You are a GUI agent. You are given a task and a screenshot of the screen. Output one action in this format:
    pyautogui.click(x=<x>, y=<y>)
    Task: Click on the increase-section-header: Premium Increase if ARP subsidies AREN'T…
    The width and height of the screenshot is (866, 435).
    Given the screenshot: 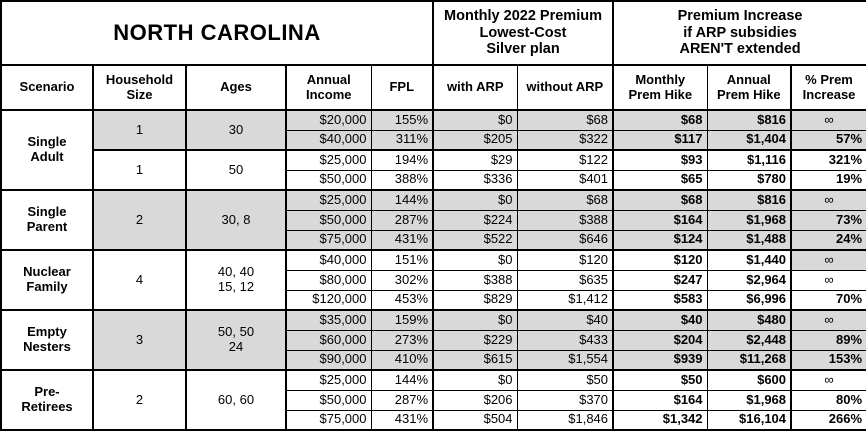 What is the action you would take?
    pyautogui.click(x=739, y=33)
    